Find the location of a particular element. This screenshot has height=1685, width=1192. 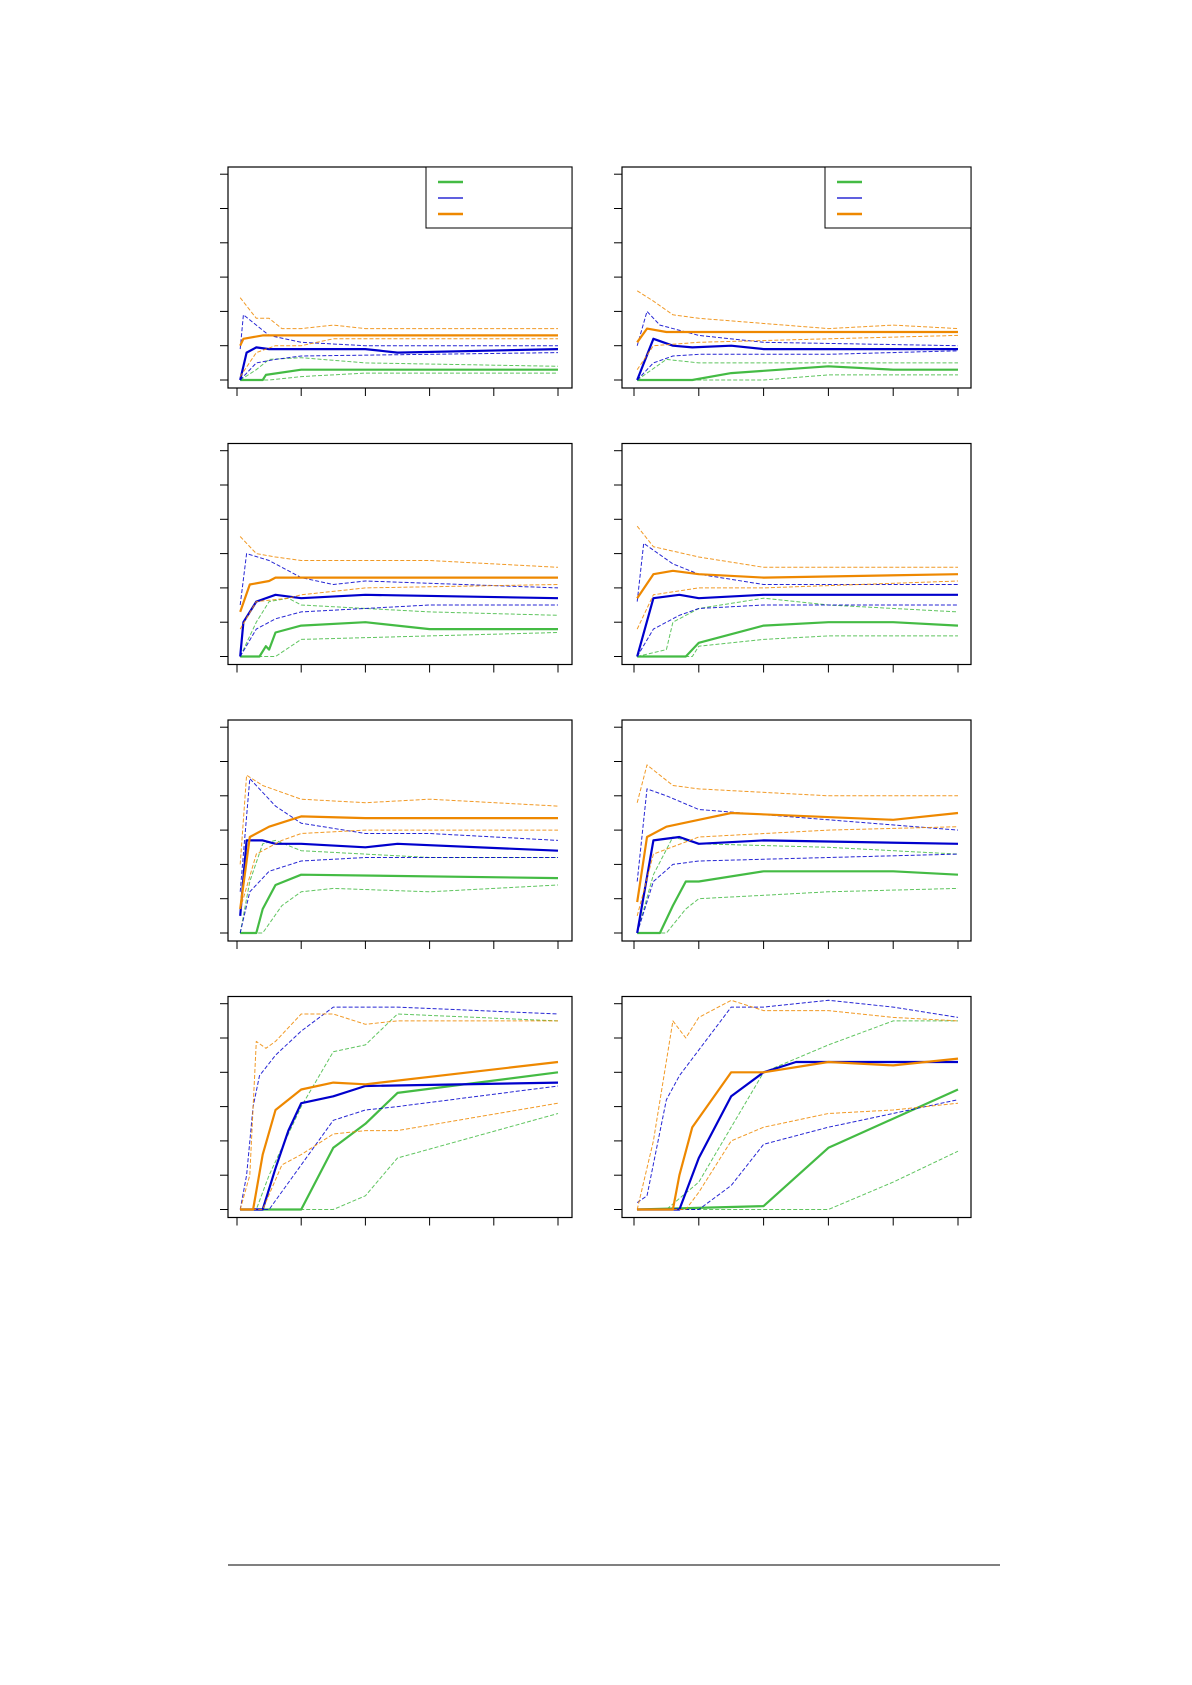

panel-row1-left is located at coordinates (396, 281).